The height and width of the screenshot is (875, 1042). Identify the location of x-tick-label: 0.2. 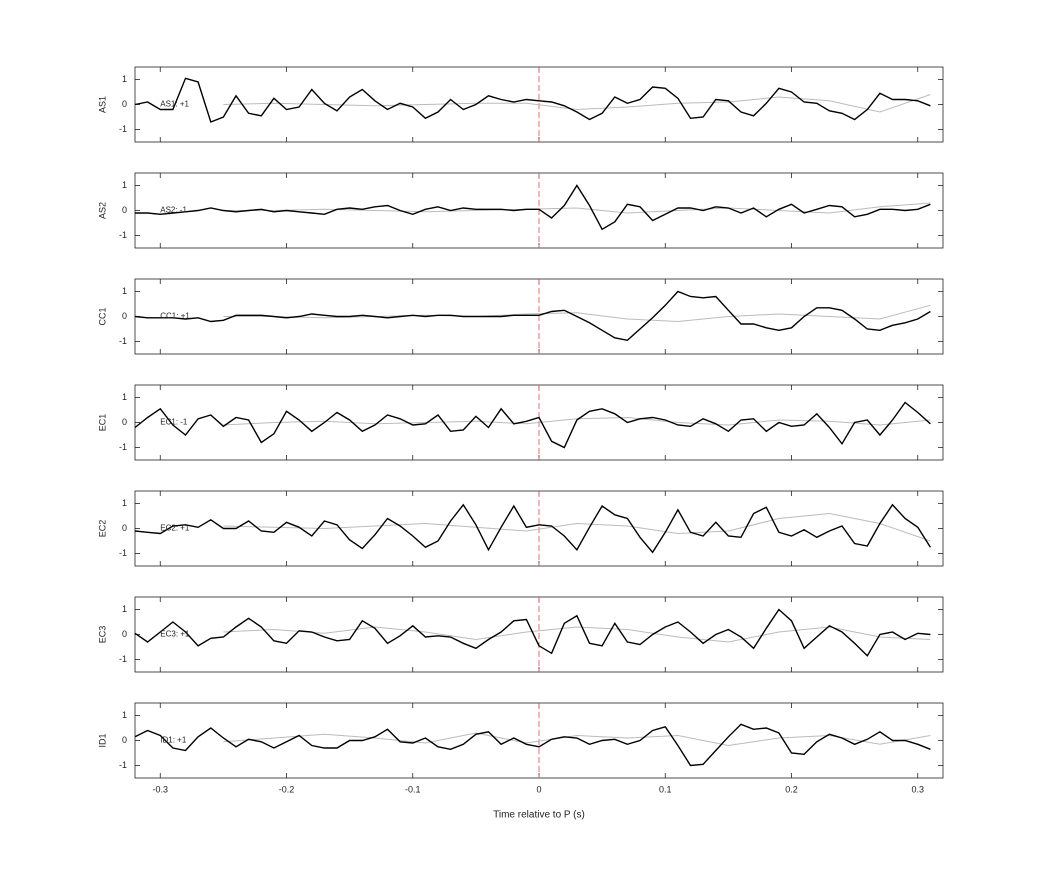
(791, 789).